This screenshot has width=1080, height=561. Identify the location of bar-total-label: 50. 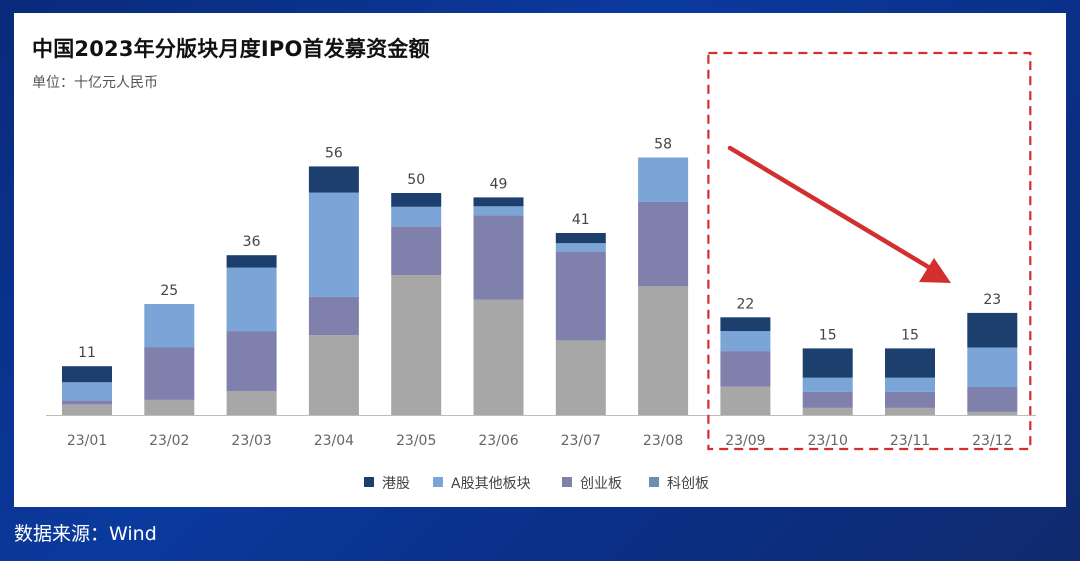
(416, 180).